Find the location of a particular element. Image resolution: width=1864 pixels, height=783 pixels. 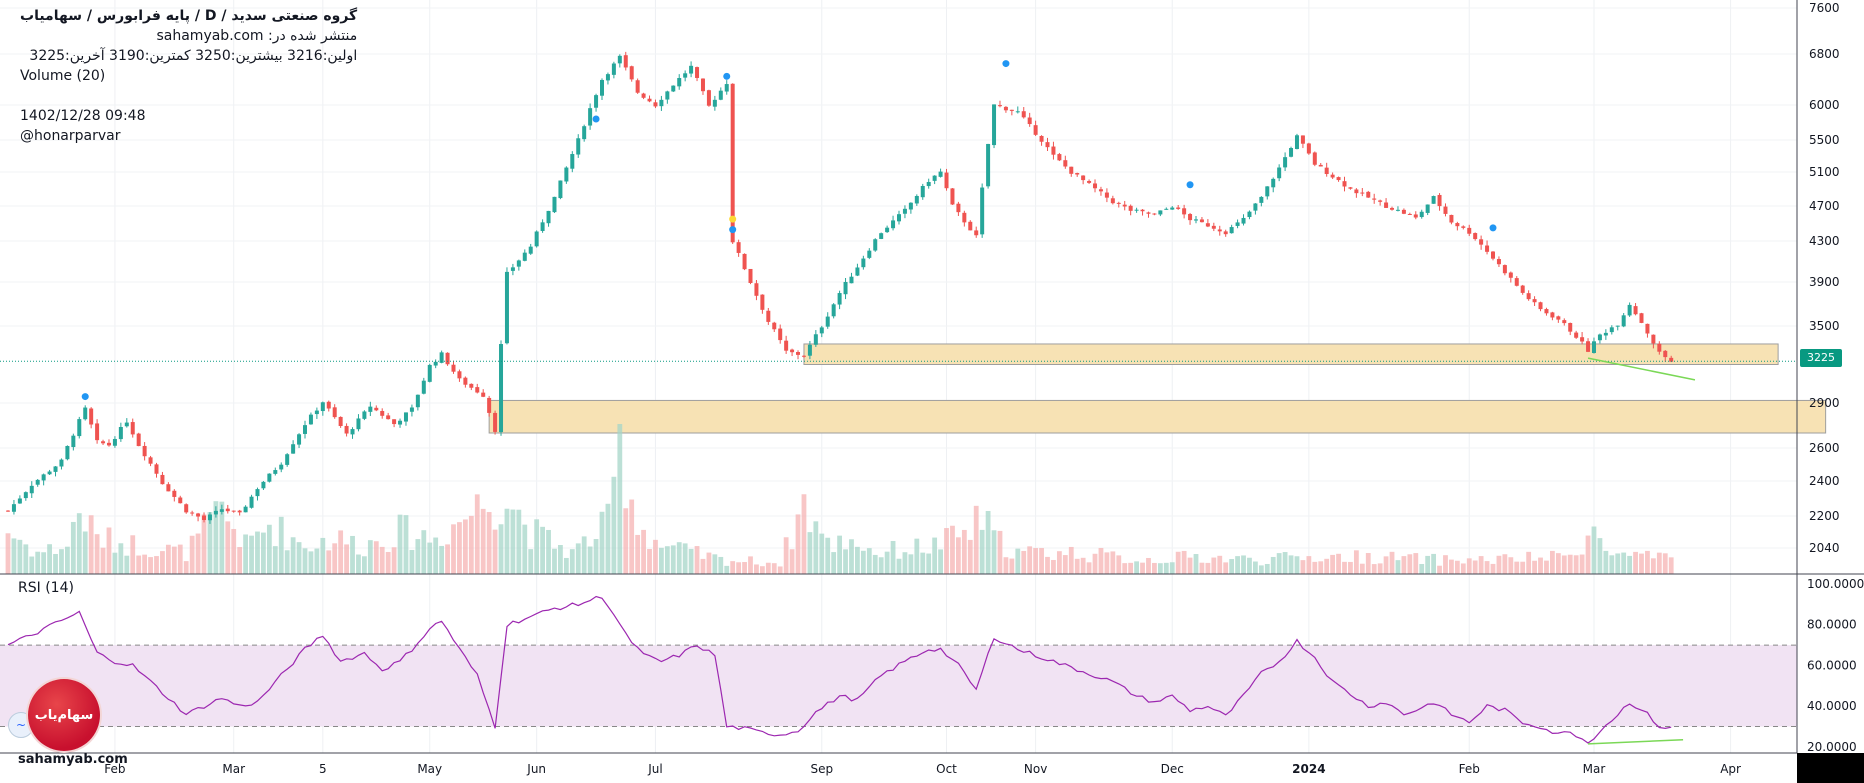

y-tick-label: 3900 is located at coordinates (1824, 282).